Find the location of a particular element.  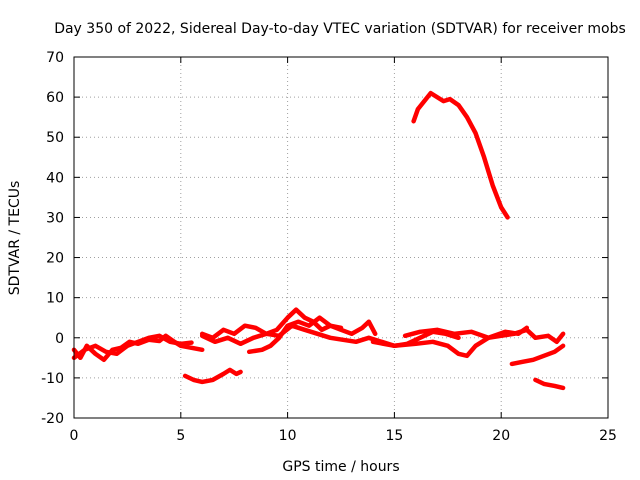

y-axis-label: SDTVAR / TECUs is located at coordinates (15, 238).